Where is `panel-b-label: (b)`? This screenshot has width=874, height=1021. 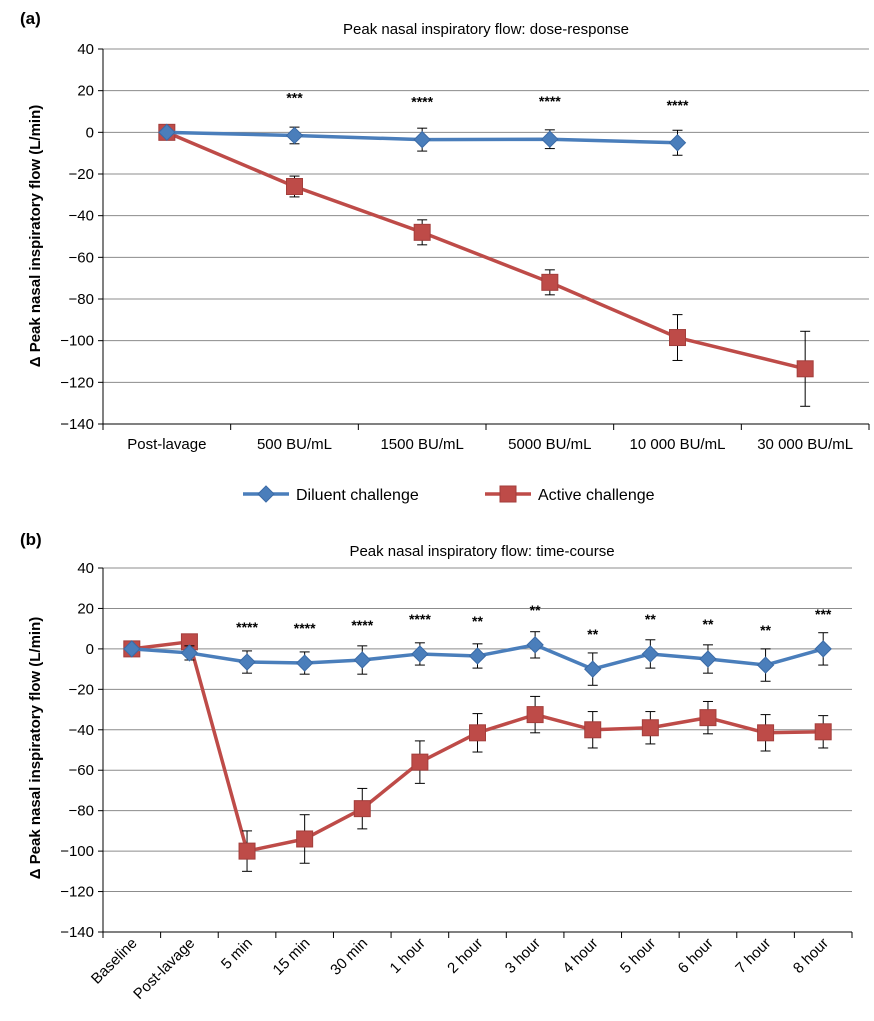 panel-b-label: (b) is located at coordinates (31, 539).